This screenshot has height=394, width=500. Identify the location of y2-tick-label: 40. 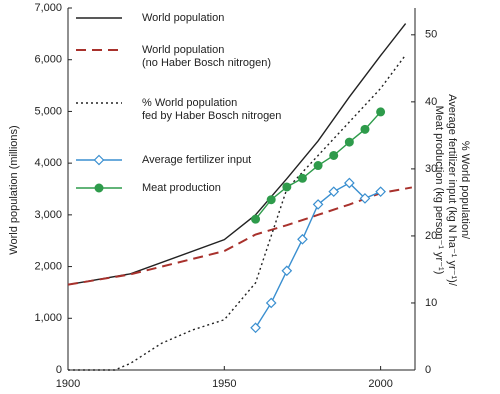
(431, 102).